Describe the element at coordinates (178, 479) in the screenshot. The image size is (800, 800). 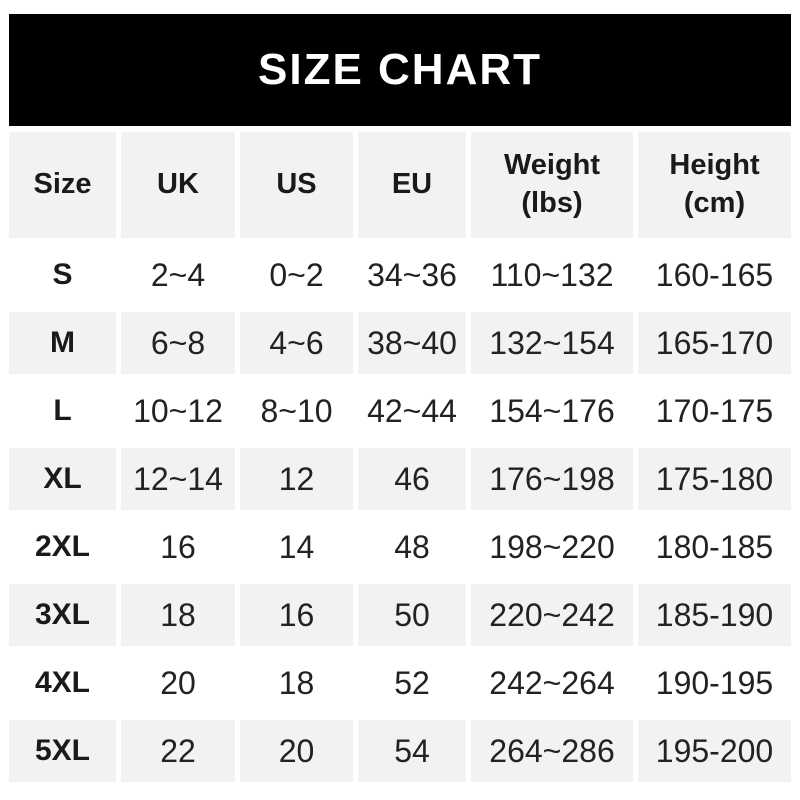
I see `table-cell: 12~14` at that location.